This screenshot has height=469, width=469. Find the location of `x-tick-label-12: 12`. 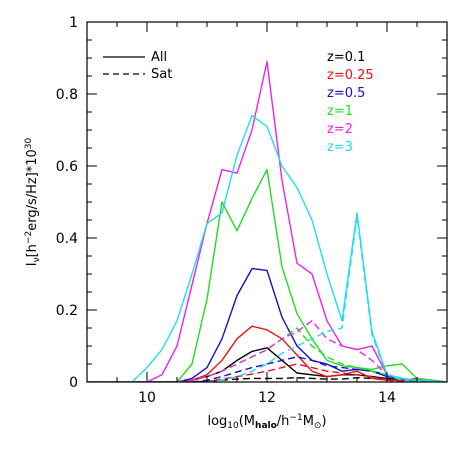

x-tick-label-12: 12 is located at coordinates (267, 398).